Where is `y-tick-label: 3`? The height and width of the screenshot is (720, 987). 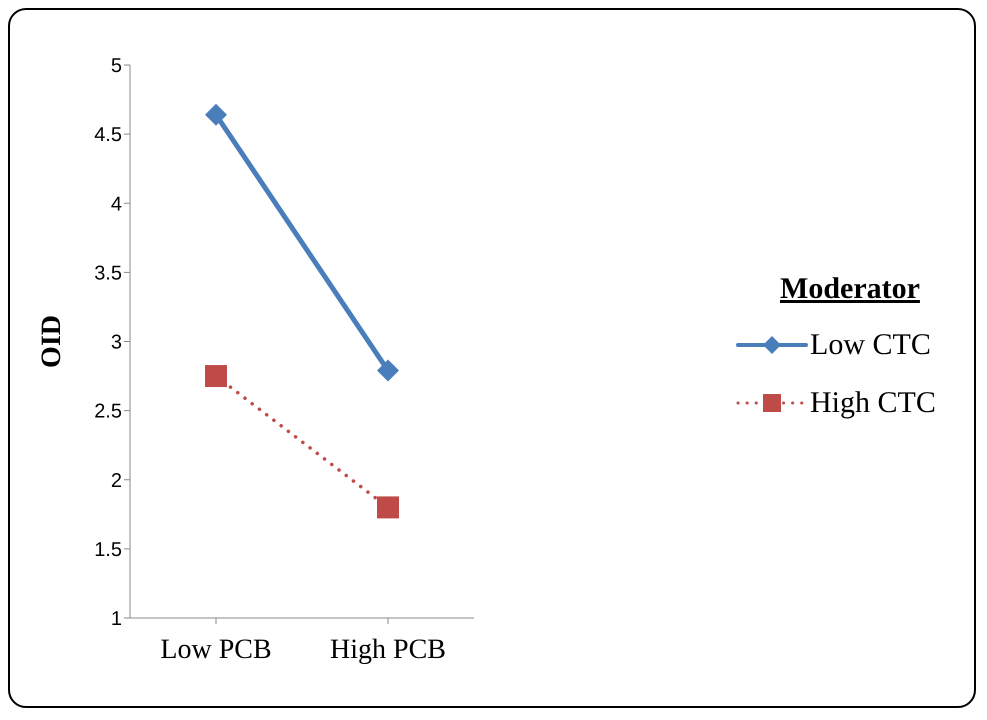 y-tick-label: 3 is located at coordinates (116, 343).